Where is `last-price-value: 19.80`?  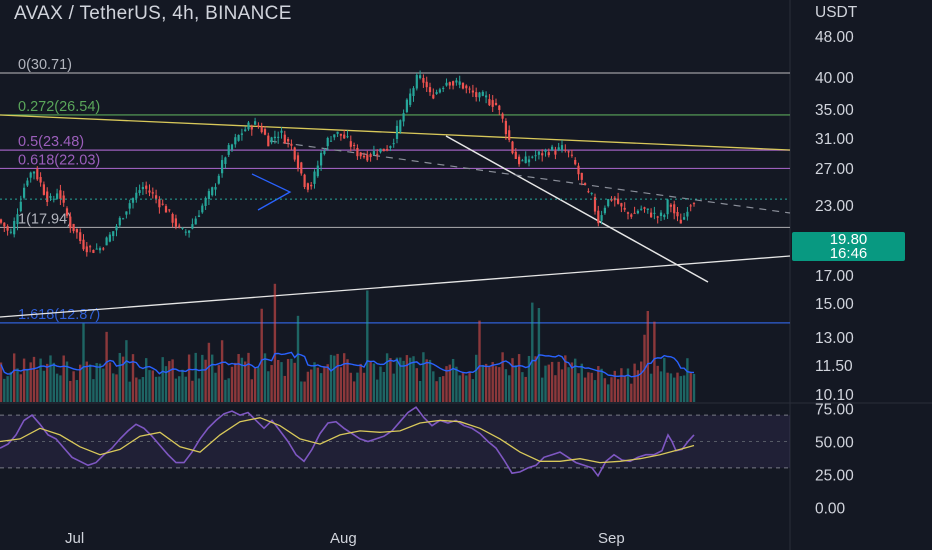 last-price-value: 19.80 is located at coordinates (848, 239).